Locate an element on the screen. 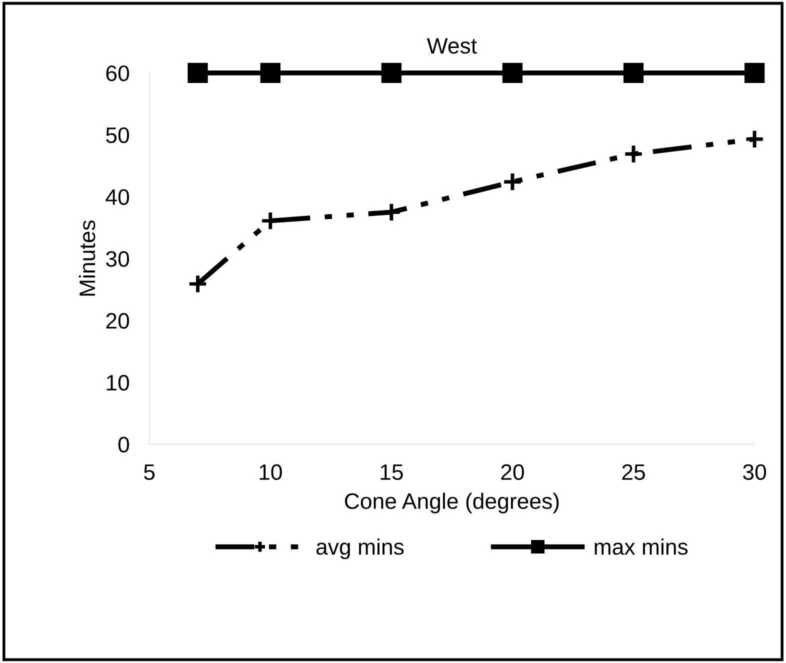 This screenshot has width=786, height=663. y-axis-title: Minutes is located at coordinates (87, 258).